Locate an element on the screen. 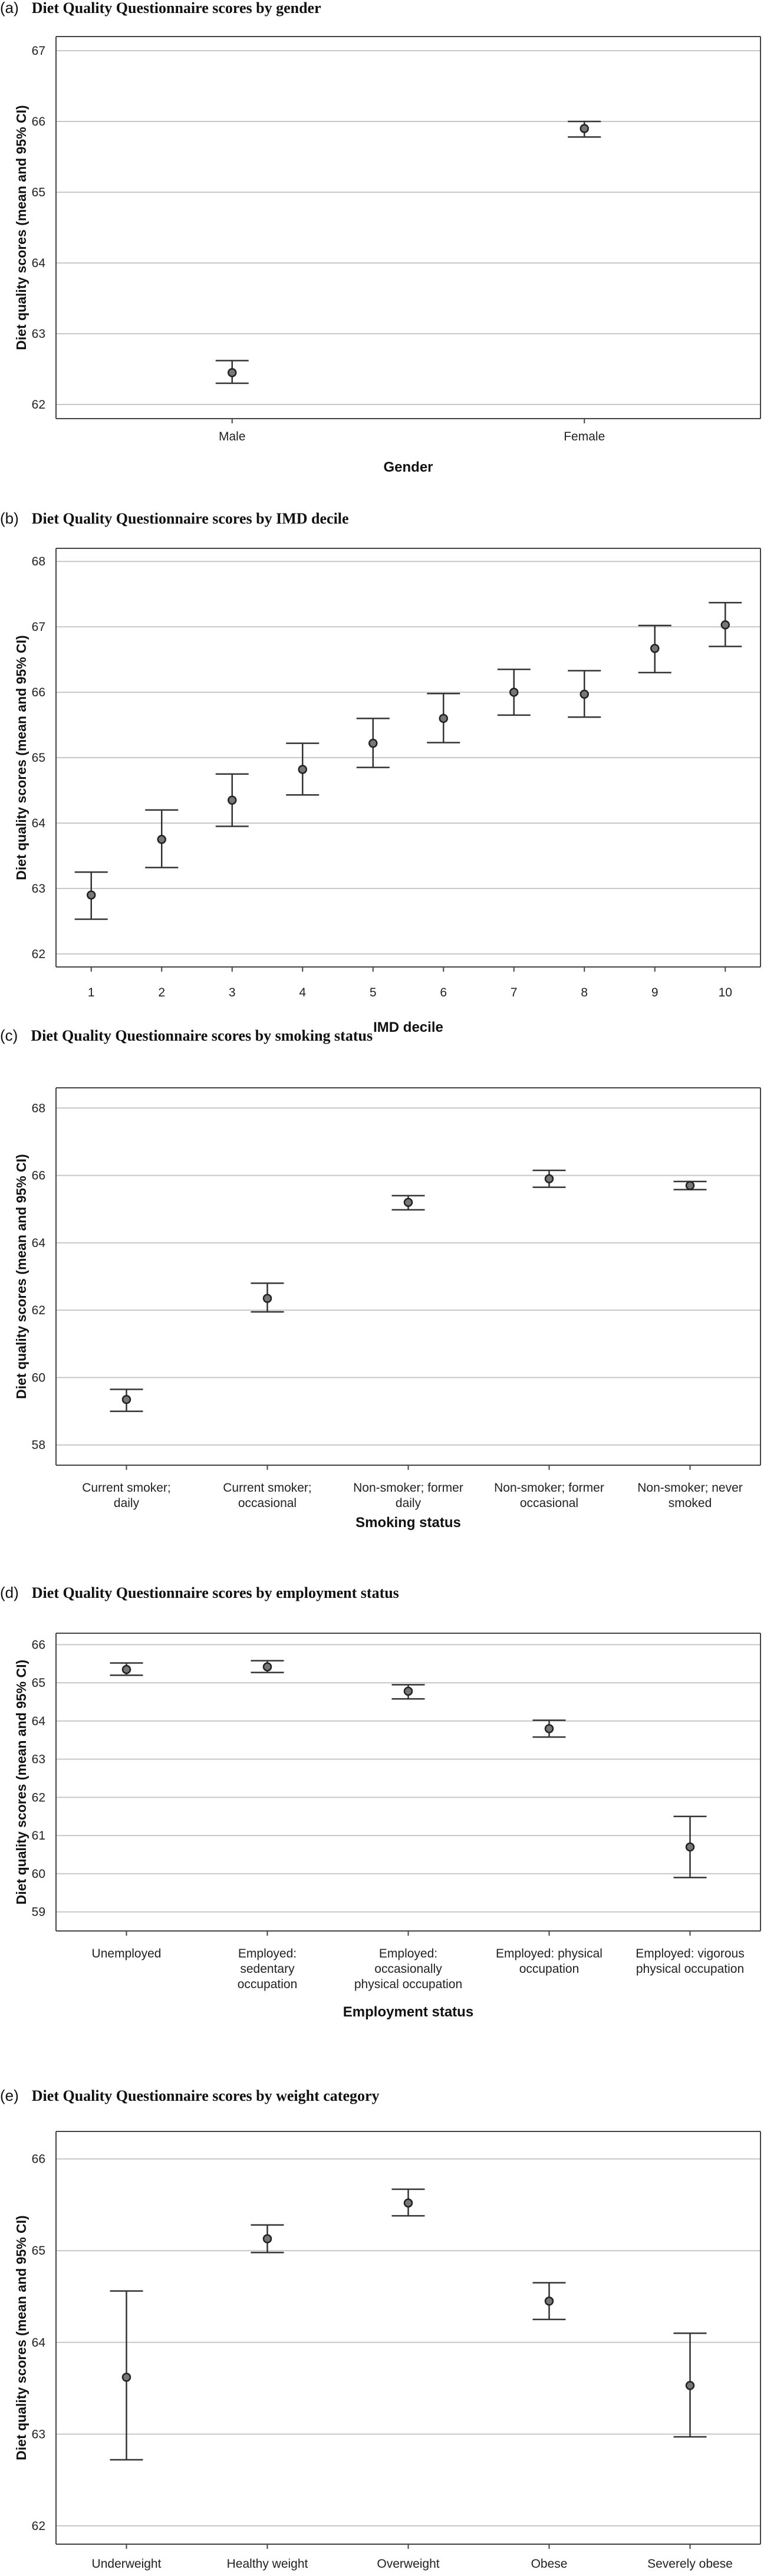 The width and height of the screenshot is (777, 2576). x-tick-label: 10 is located at coordinates (725, 992).